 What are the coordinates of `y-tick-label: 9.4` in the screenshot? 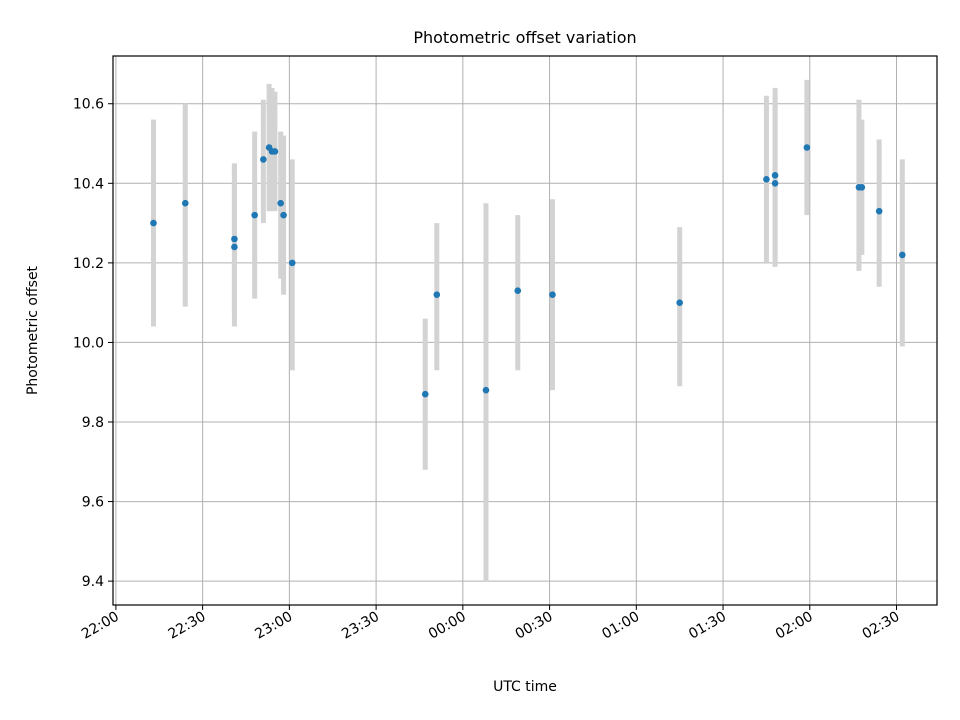 It's located at (93, 582).